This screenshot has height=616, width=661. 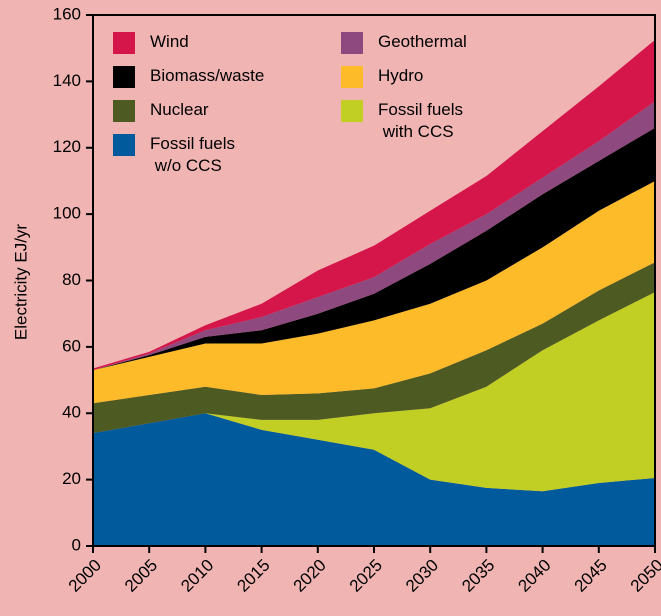 What do you see at coordinates (400, 75) in the screenshot?
I see `legend-label: Hydro` at bounding box center [400, 75].